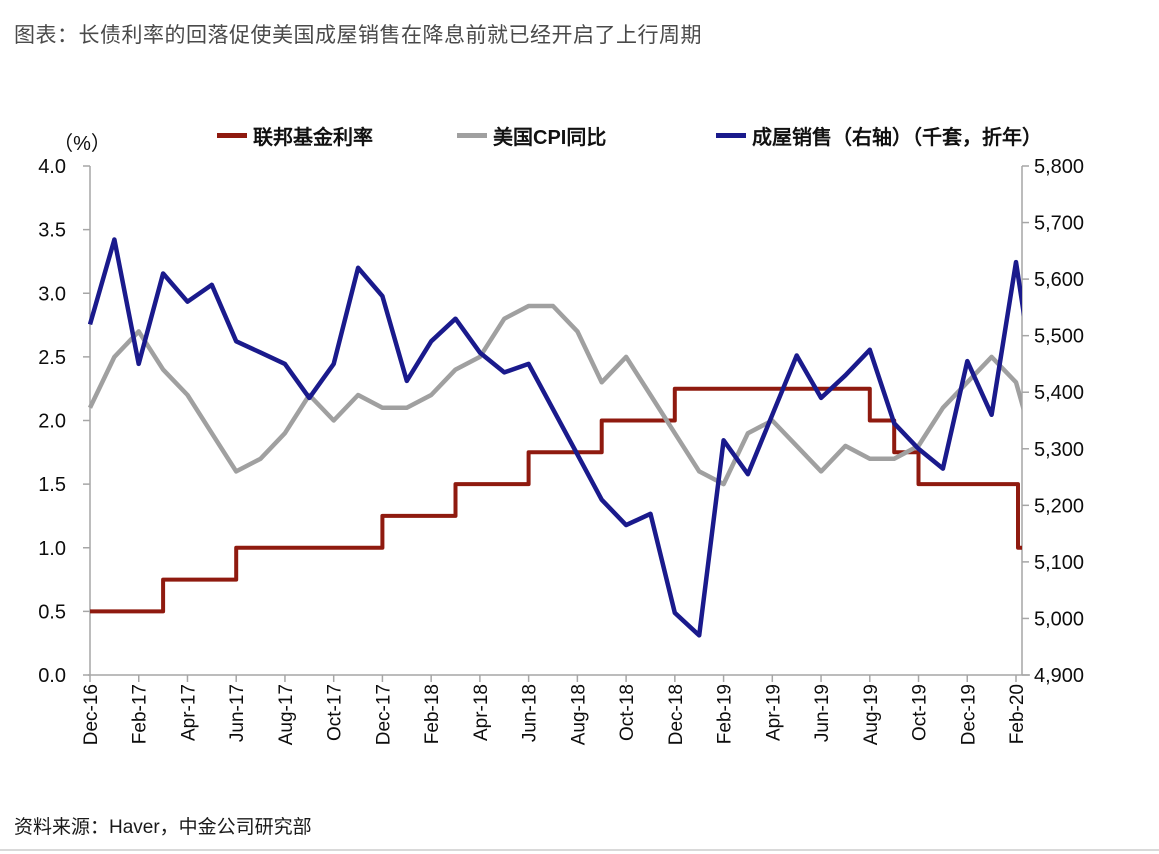  I want to click on svg-text: 5,500, so click(1059, 337).